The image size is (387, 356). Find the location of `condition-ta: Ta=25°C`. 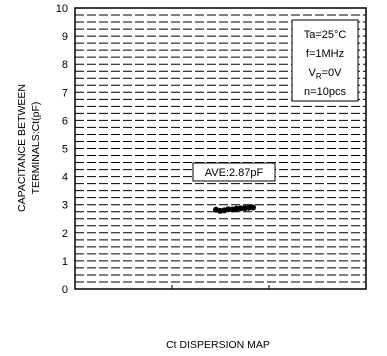

condition-ta: Ta=25°C is located at coordinates (325, 35).